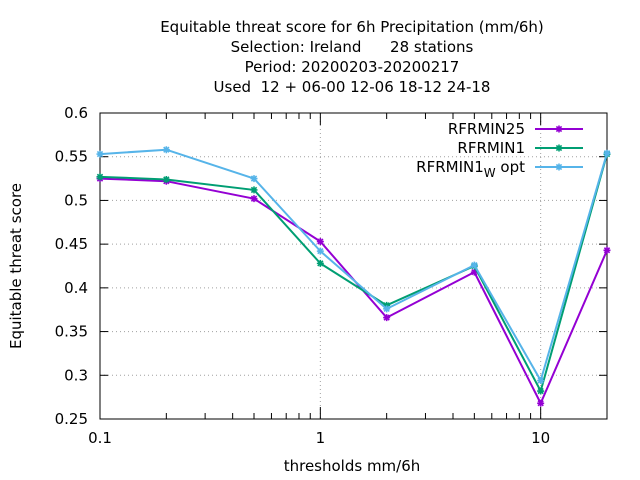 This screenshot has width=640, height=480. Describe the element at coordinates (76, 288) in the screenshot. I see `y-tick-label: 0.4` at that location.